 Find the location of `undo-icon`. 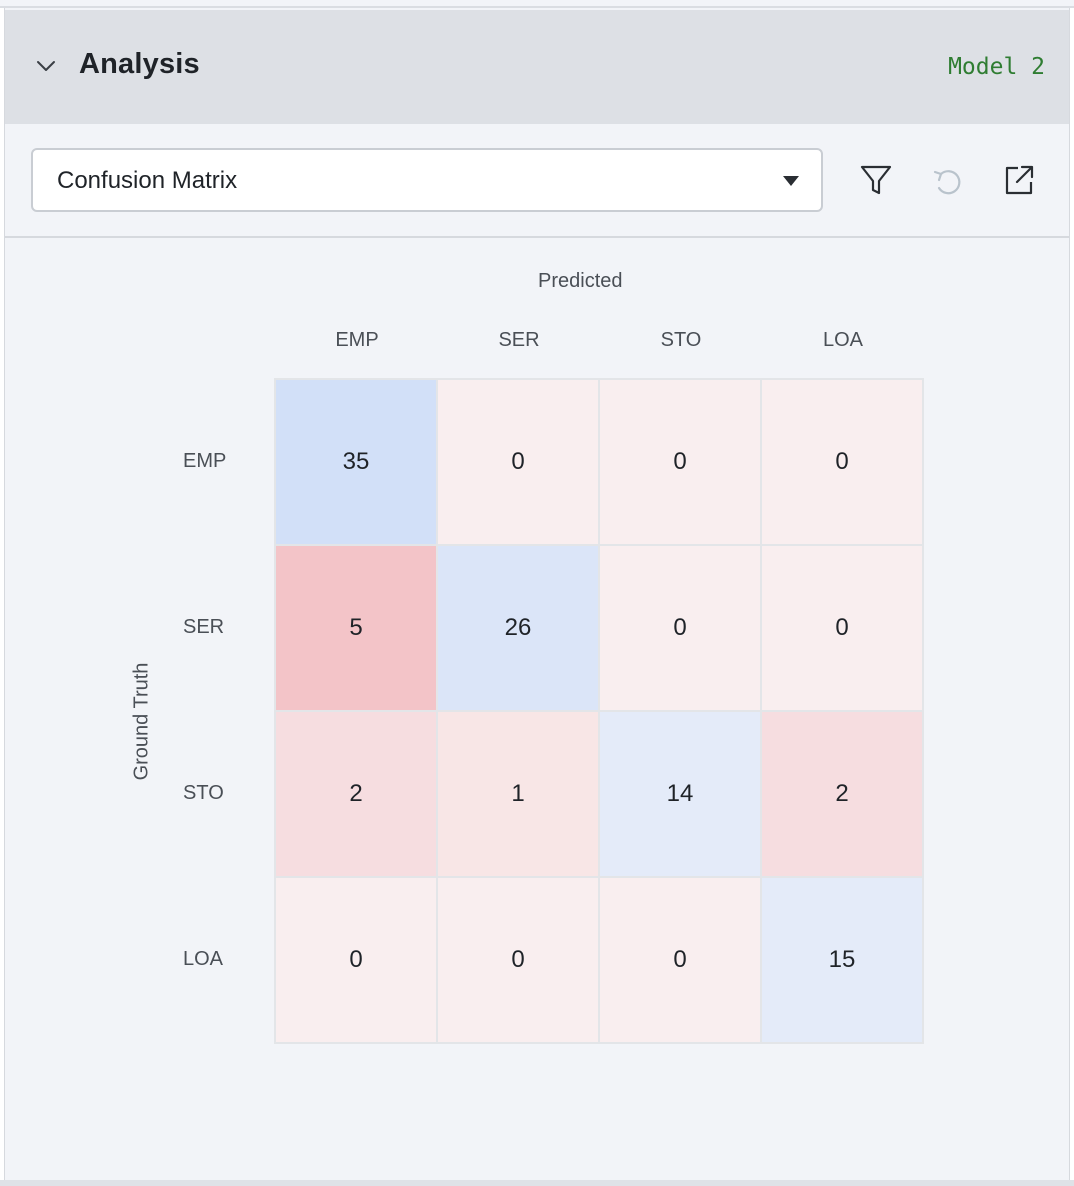

undo-icon is located at coordinates (947, 182).